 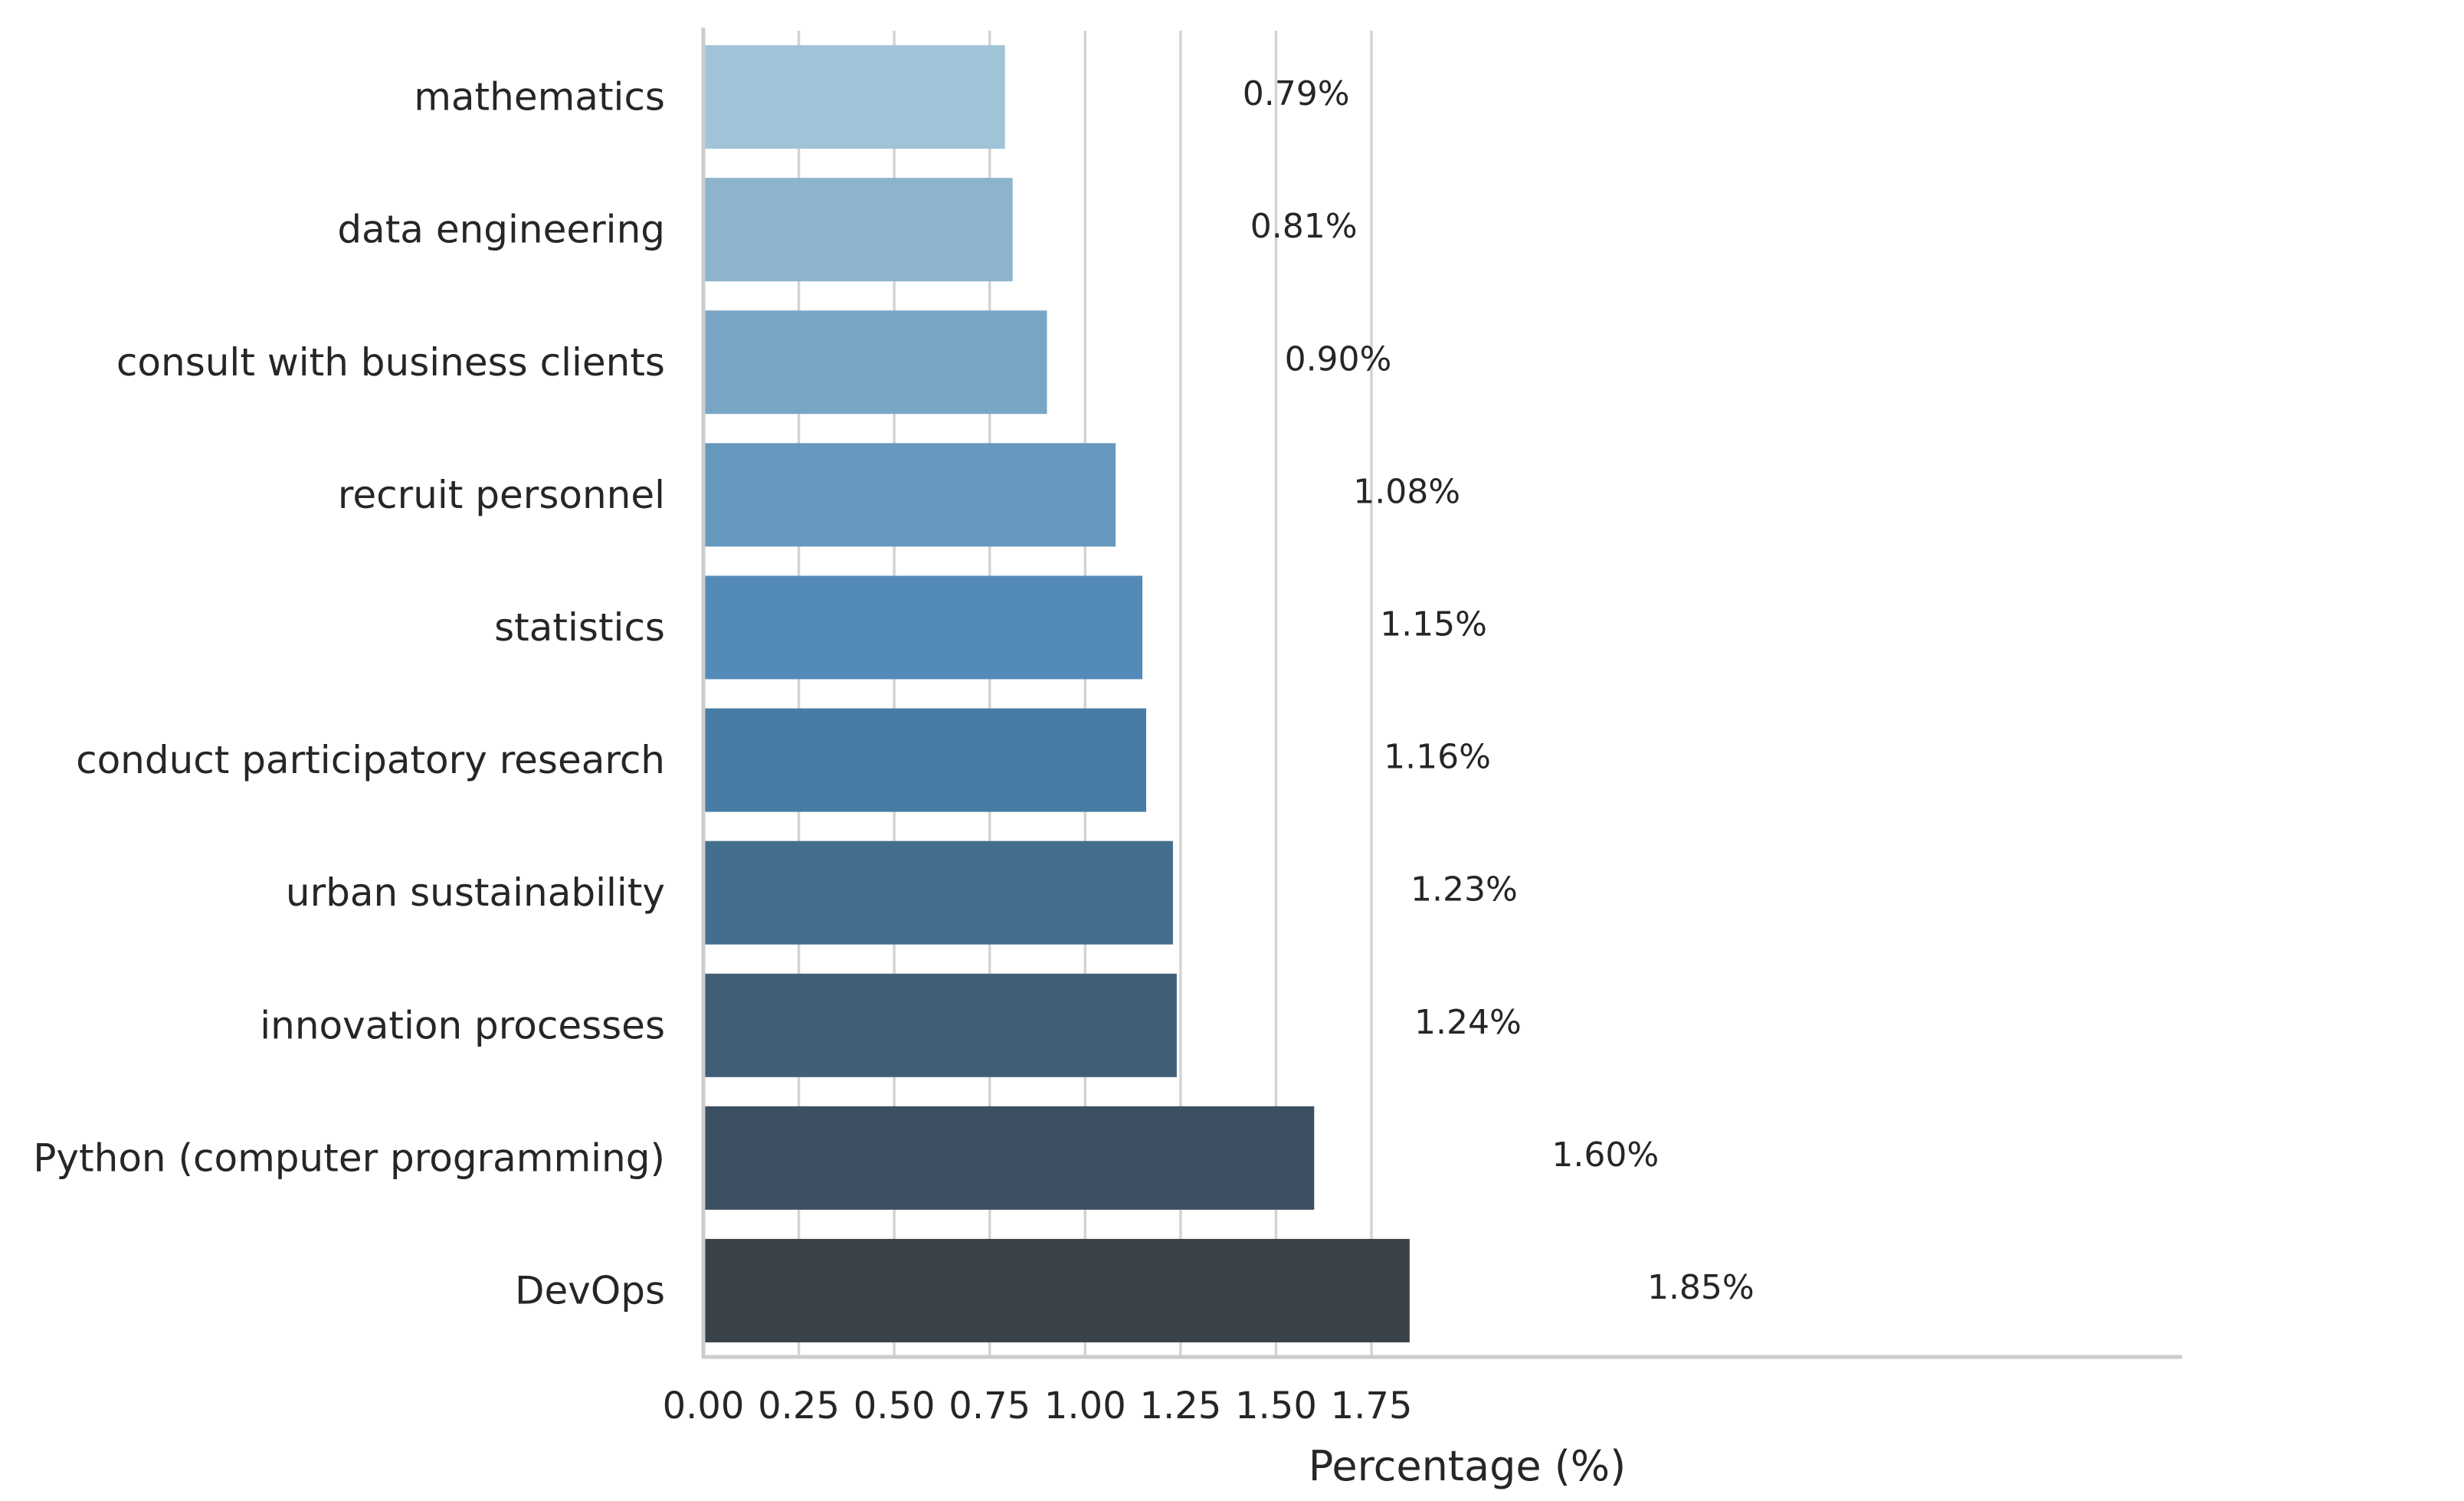 I want to click on value-label: 0.79%, so click(x=1296, y=93).